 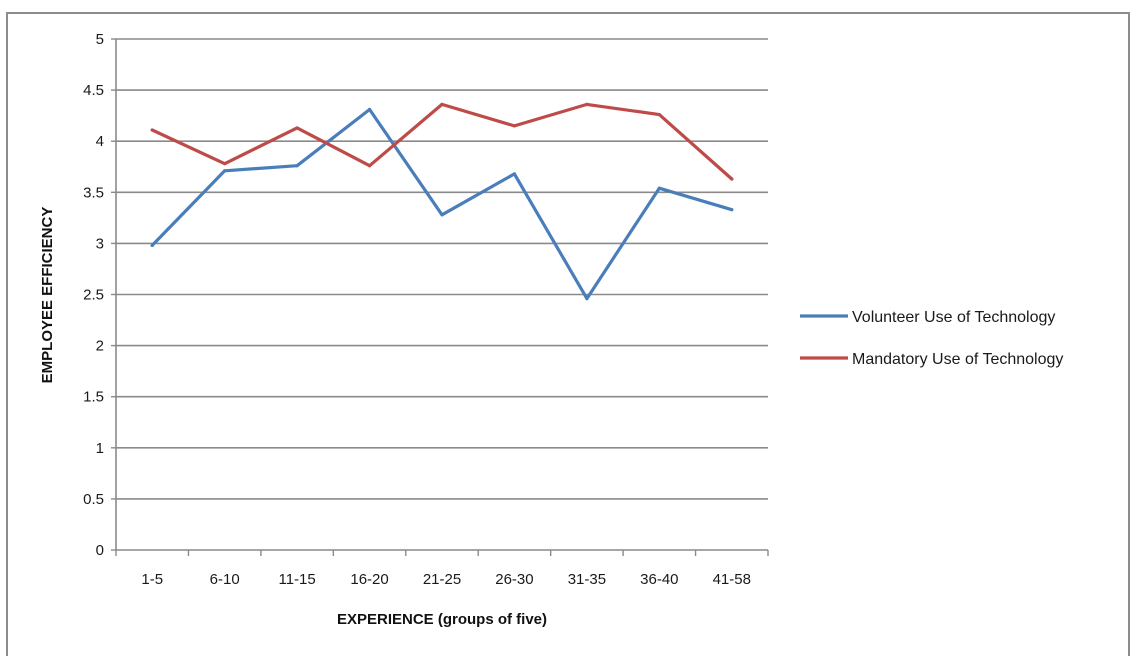 What do you see at coordinates (100, 550) in the screenshot?
I see `y-tick-label: 0` at bounding box center [100, 550].